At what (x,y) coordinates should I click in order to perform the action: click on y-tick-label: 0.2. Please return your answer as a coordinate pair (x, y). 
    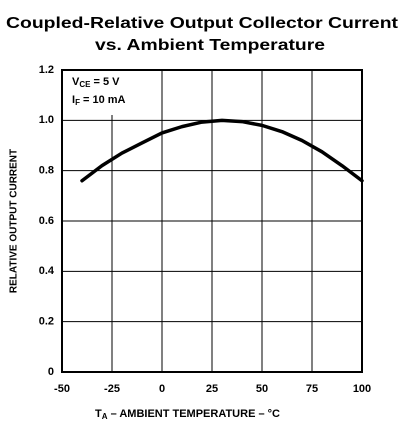
    Looking at the image, I should click on (46, 322).